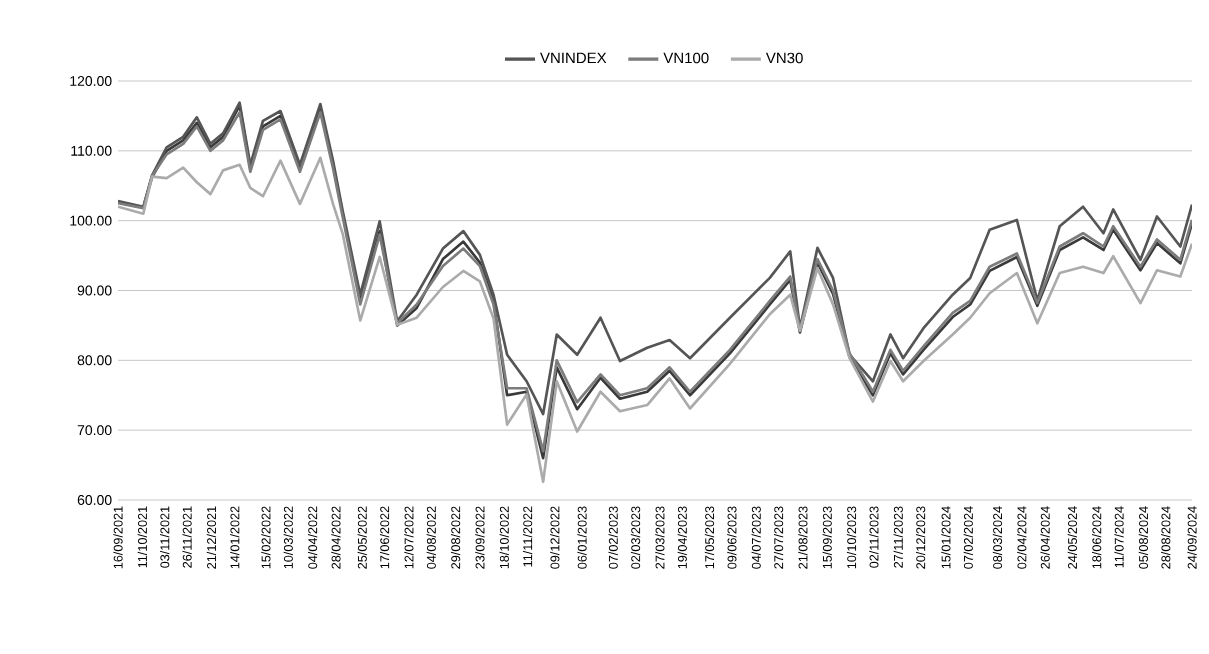 The image size is (1209, 654). What do you see at coordinates (94, 430) in the screenshot?
I see `y-tick-label: 70.00` at bounding box center [94, 430].